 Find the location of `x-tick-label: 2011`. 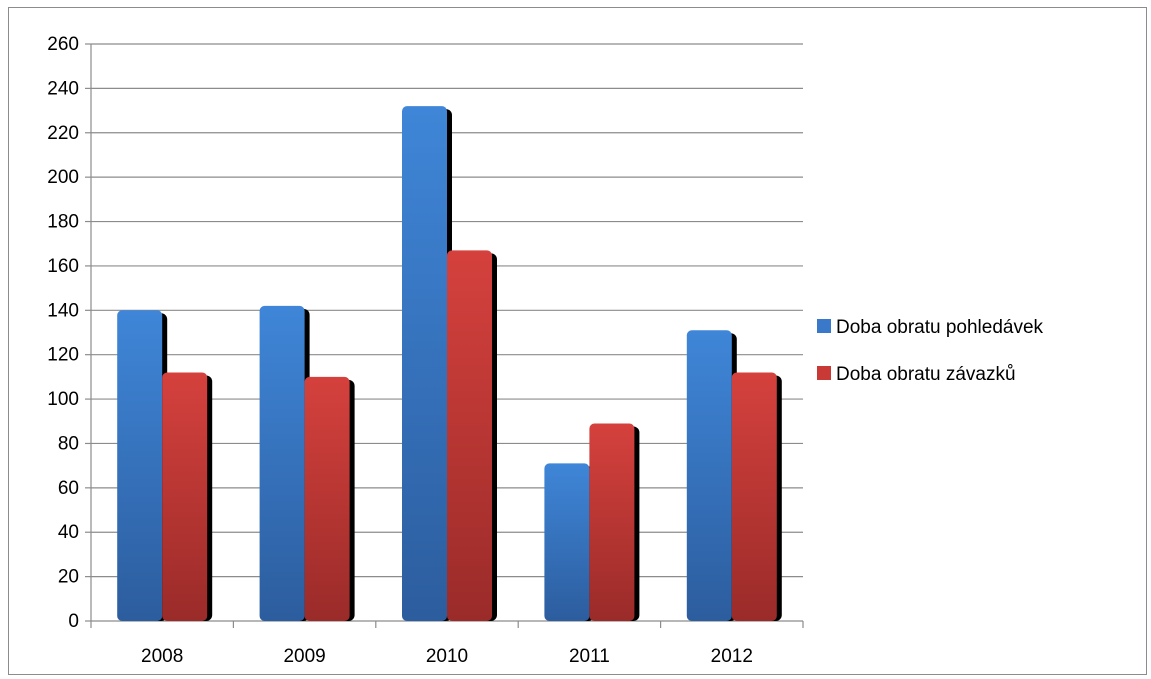

x-tick-label: 2011 is located at coordinates (589, 656).